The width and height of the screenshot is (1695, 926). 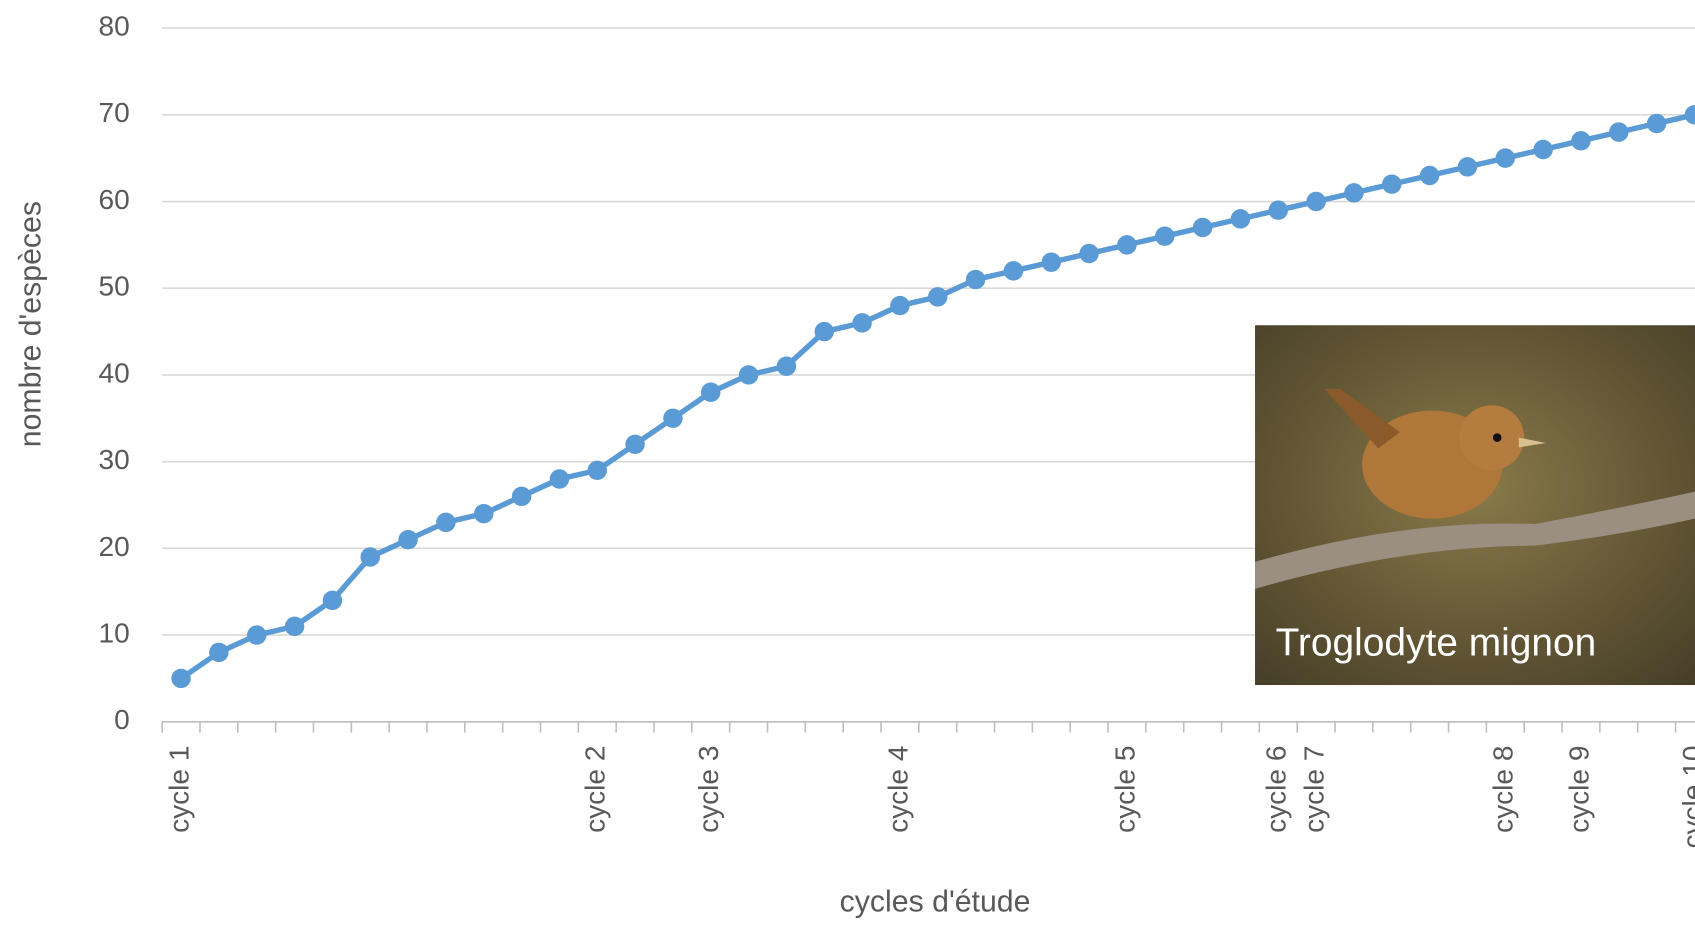 What do you see at coordinates (113, 546) in the screenshot?
I see `y-tick-label: 20` at bounding box center [113, 546].